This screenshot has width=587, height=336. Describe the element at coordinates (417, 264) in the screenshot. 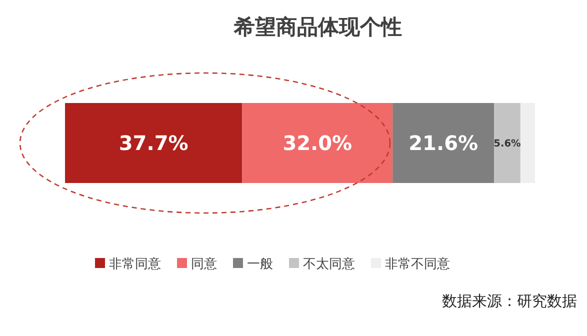

I see `legend-label: 非常不同意` at that location.